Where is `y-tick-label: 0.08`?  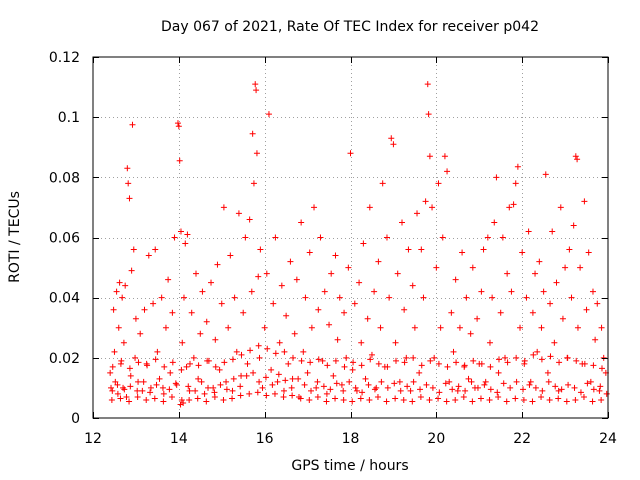
y-tick-label: 0.08 is located at coordinates (64, 178).